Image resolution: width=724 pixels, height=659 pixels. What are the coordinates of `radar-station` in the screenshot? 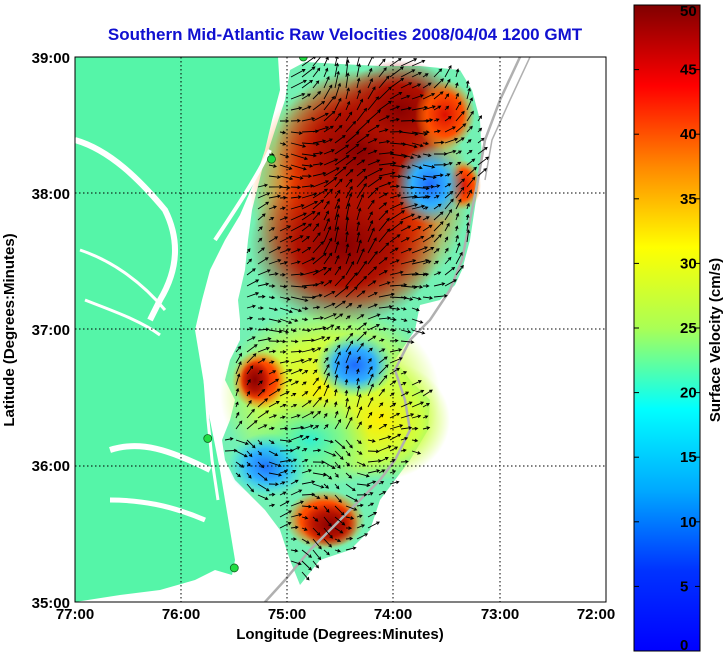 It's located at (271, 159).